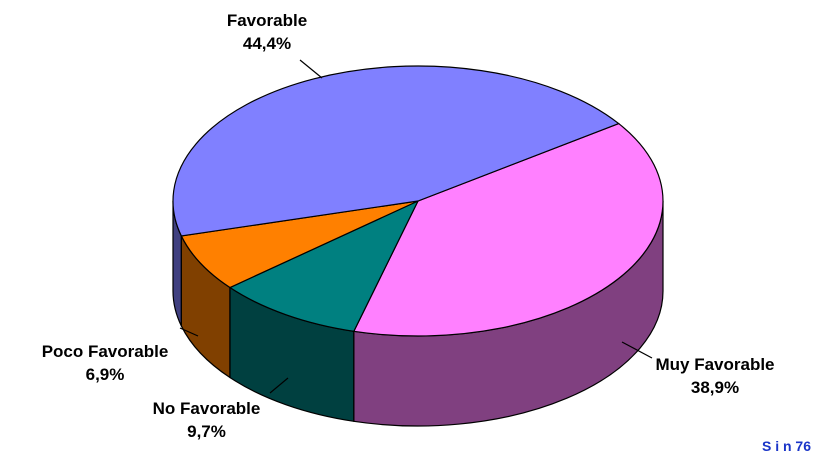  Describe the element at coordinates (715, 387) in the screenshot. I see `label-muy-favorable-value: 38,9%` at that location.